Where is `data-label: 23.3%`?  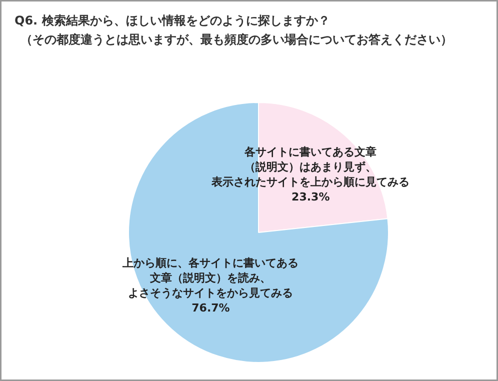 data-label: 23.3% is located at coordinates (311, 197).